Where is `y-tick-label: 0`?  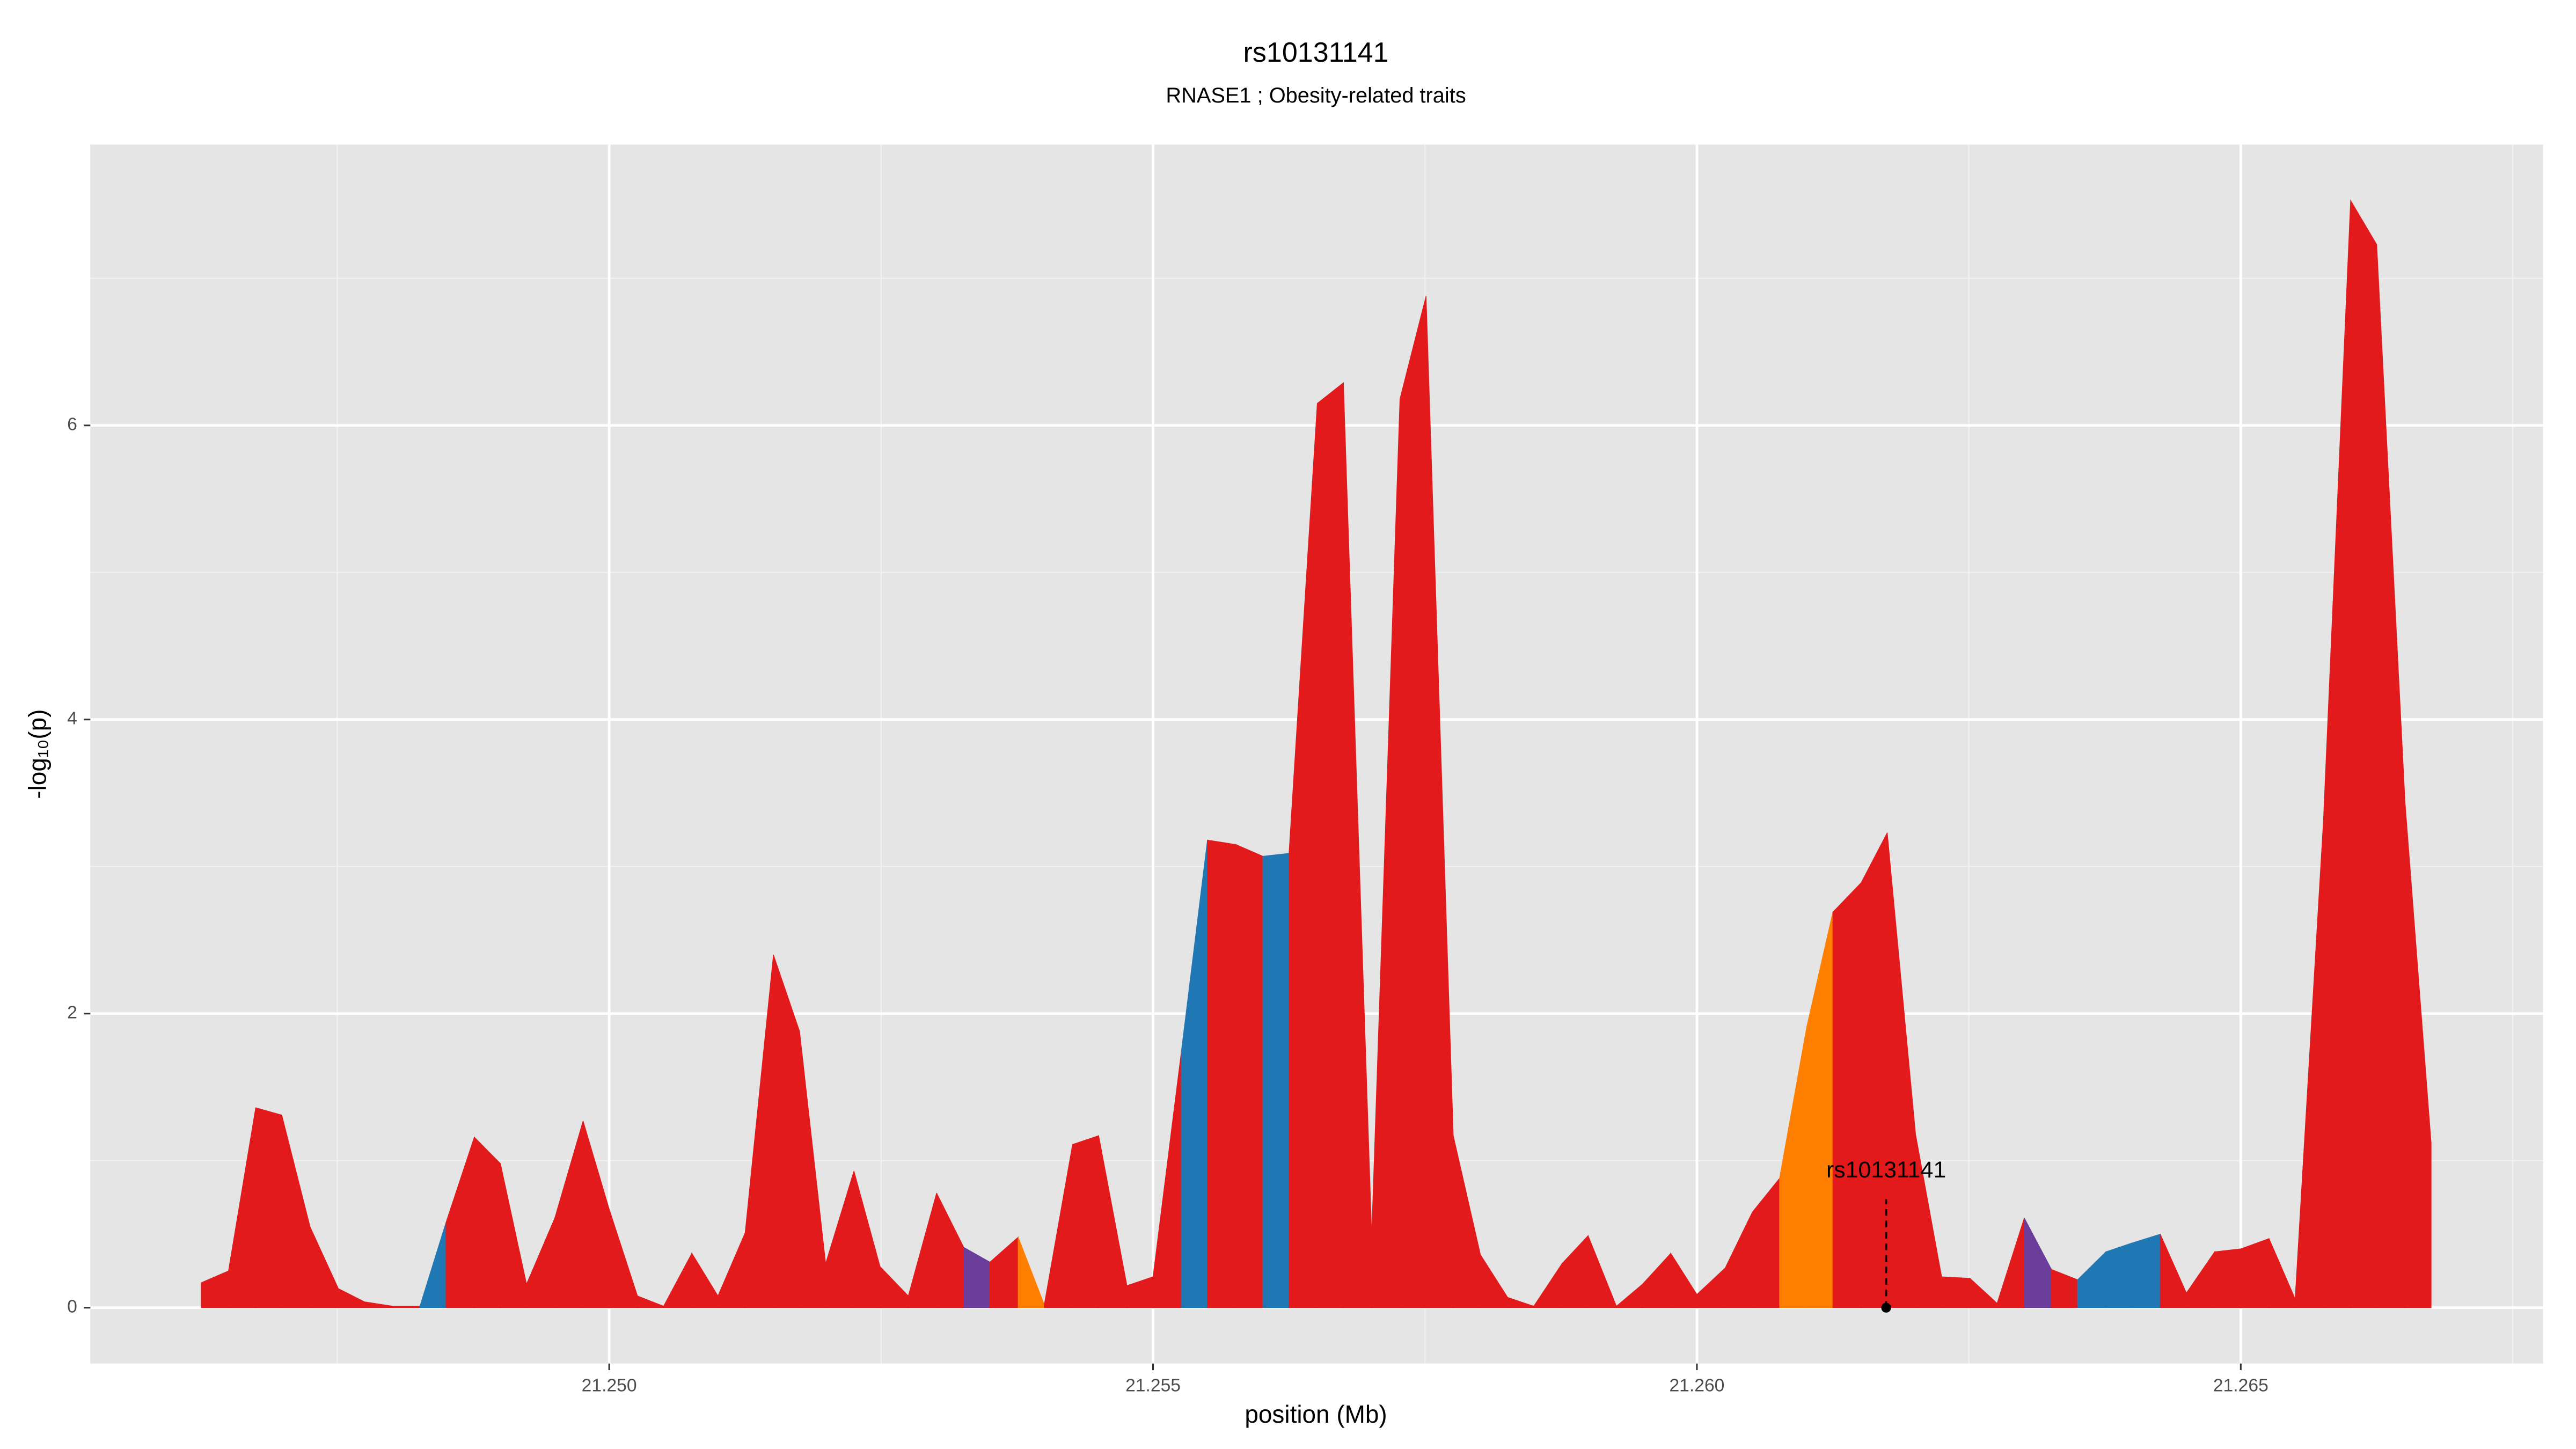 y-tick-label: 0 is located at coordinates (72, 1307).